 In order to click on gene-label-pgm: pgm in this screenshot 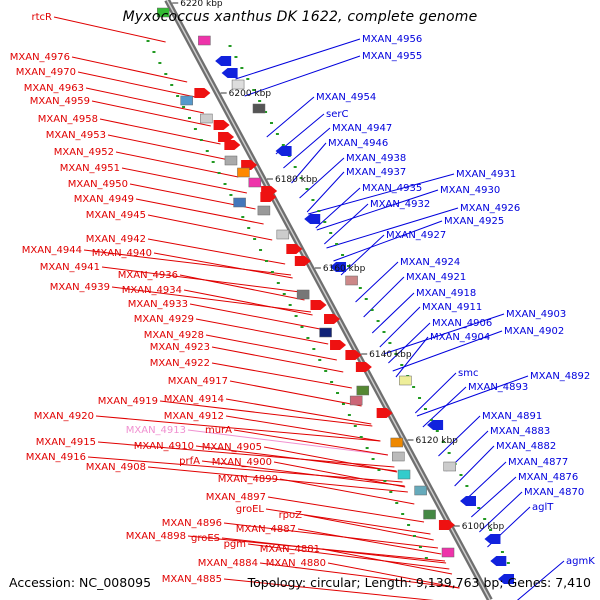, I will do `click(235, 544)`.